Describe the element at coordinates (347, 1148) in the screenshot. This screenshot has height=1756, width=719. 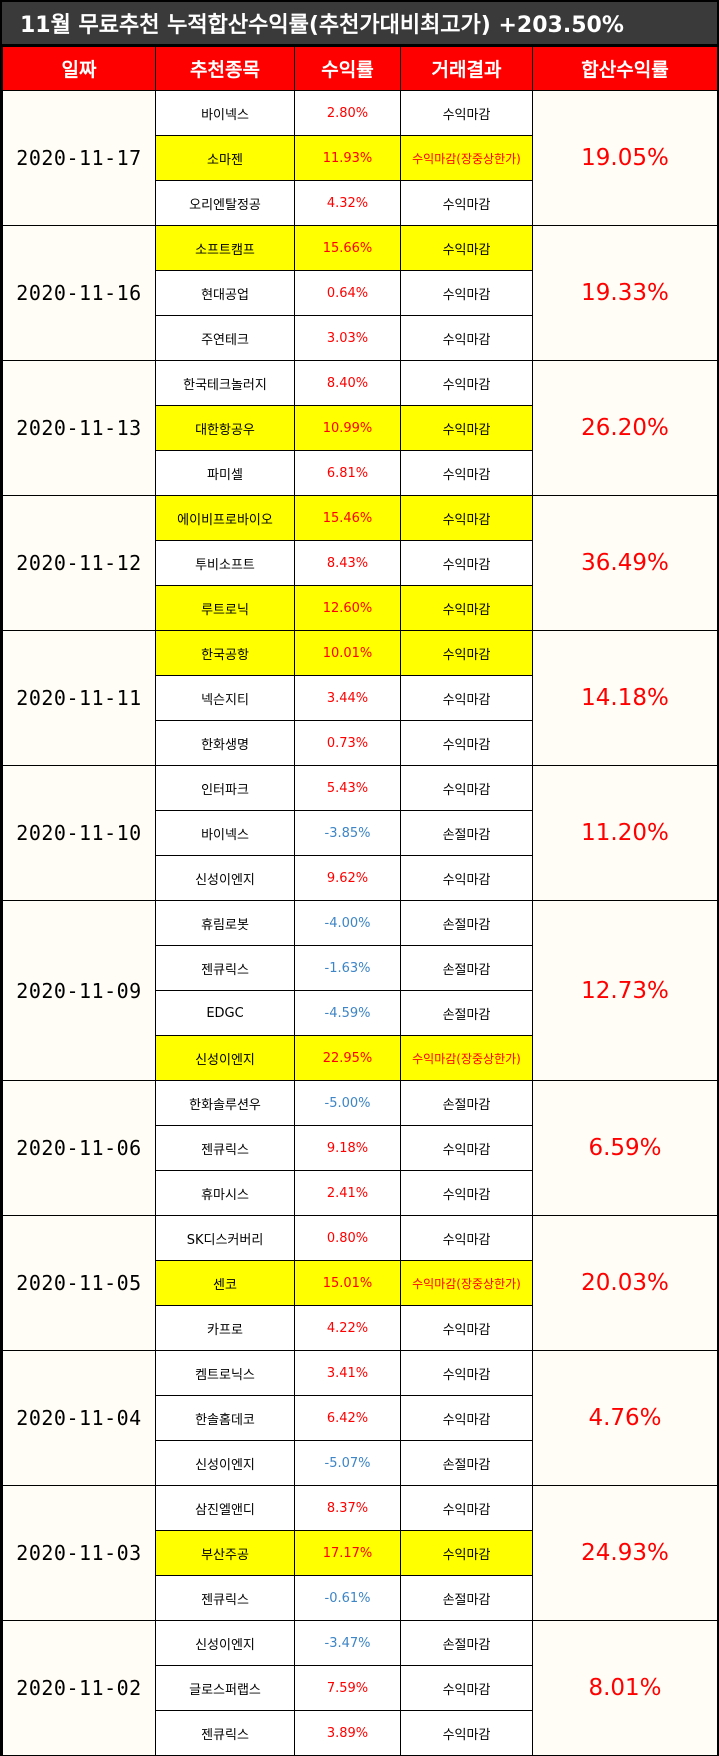
I see `return-rate-cell: 9.18%` at that location.